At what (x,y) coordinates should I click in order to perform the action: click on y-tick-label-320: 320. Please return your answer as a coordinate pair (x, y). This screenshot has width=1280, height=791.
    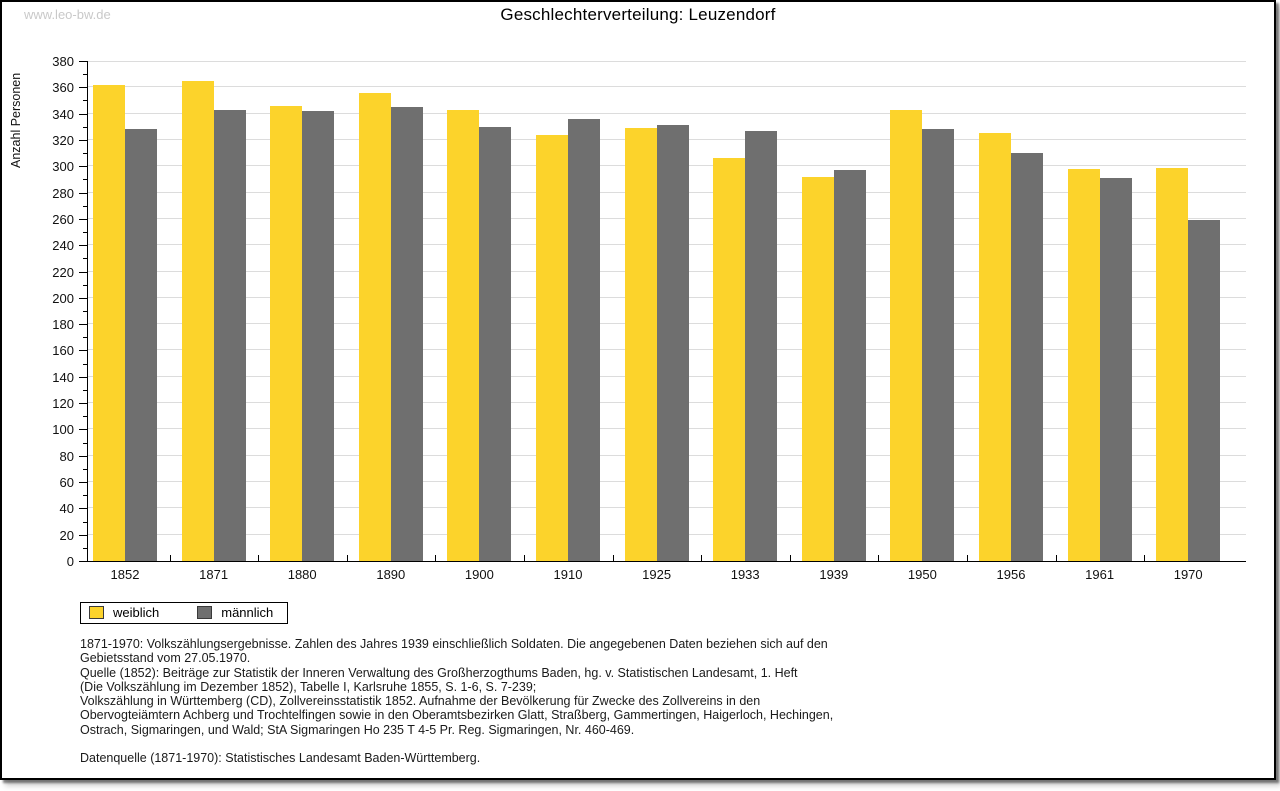
    Looking at the image, I should click on (63, 140).